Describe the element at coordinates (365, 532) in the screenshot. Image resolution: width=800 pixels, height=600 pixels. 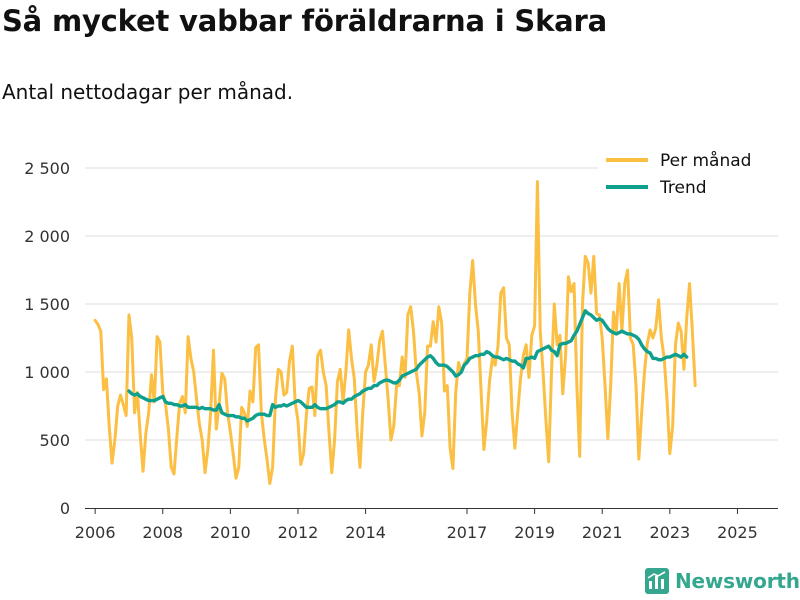
I see `x-tick-label: 2014` at that location.